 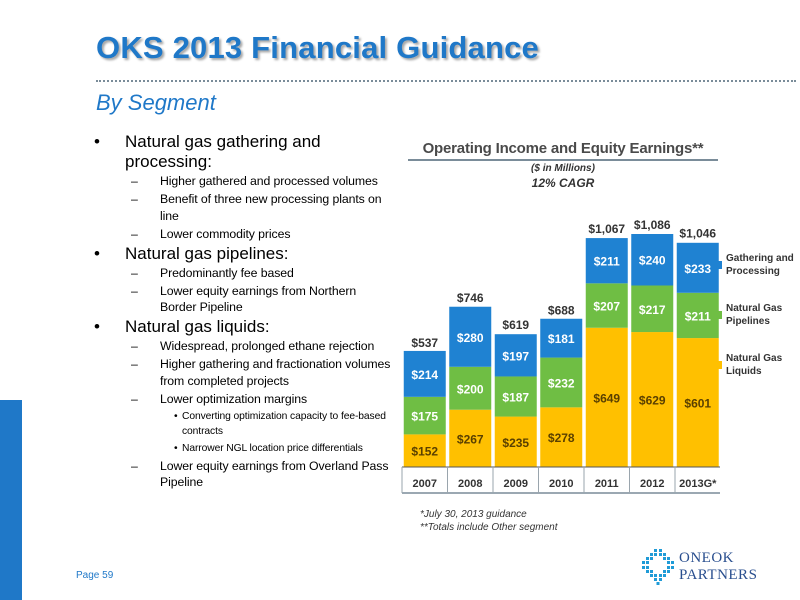 What do you see at coordinates (515, 325) in the screenshot?
I see `bar-total-label: $619` at bounding box center [515, 325].